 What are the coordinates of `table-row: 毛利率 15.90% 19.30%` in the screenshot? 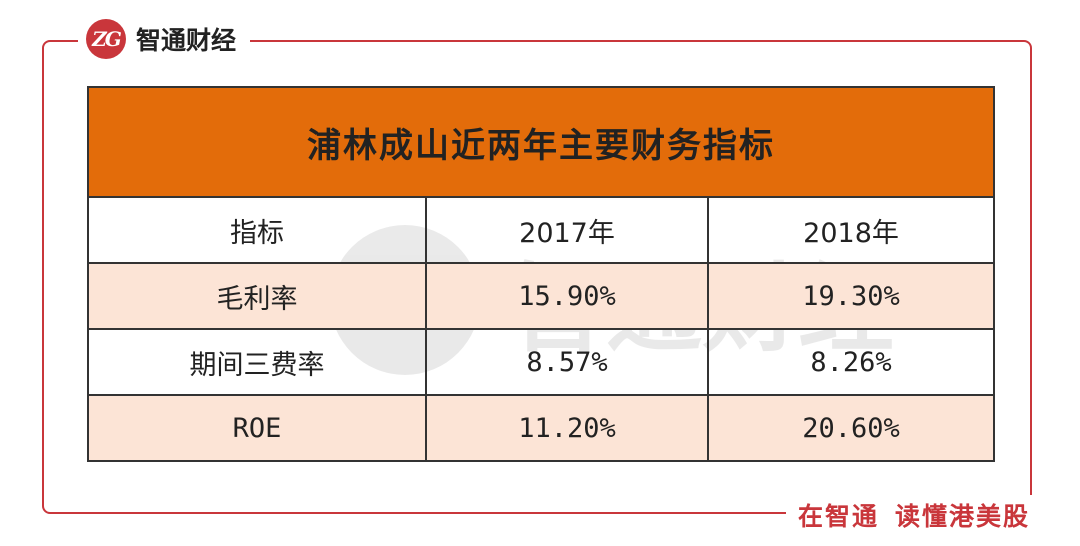 It's located at (541, 296).